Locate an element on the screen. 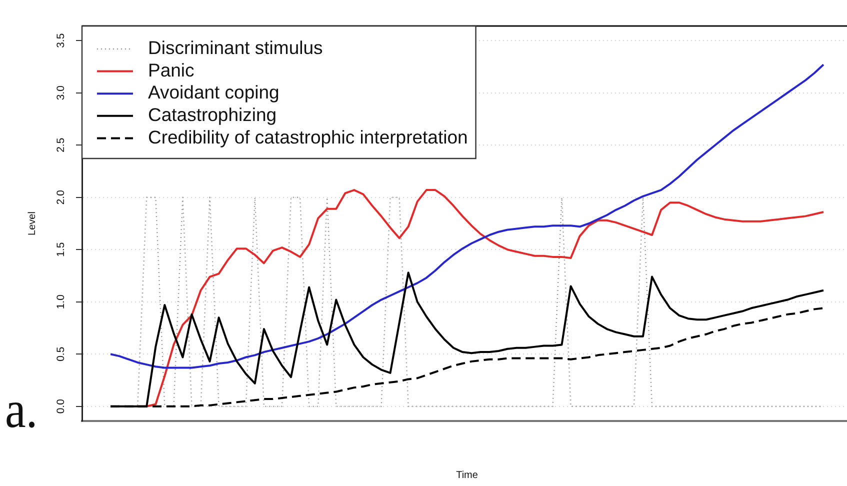  y-tick-label: 2.0 is located at coordinates (60, 197).